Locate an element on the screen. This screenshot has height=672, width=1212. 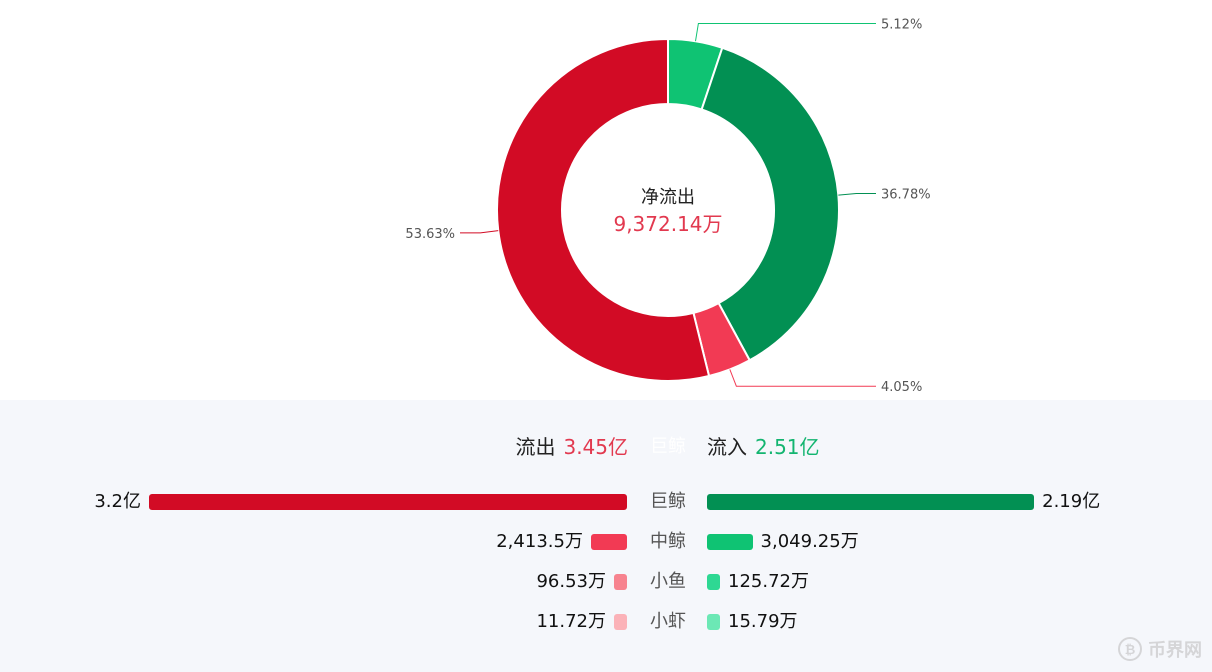
watermark-text: 币界网 is located at coordinates (1175, 650).